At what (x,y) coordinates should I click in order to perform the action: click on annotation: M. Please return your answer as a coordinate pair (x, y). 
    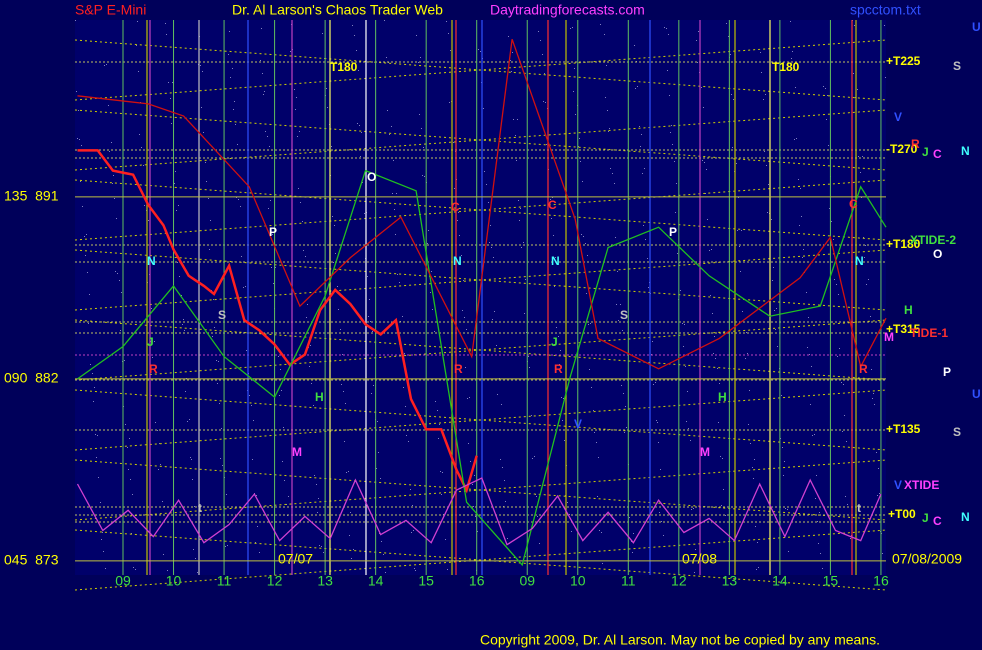
    Looking at the image, I should click on (705, 452).